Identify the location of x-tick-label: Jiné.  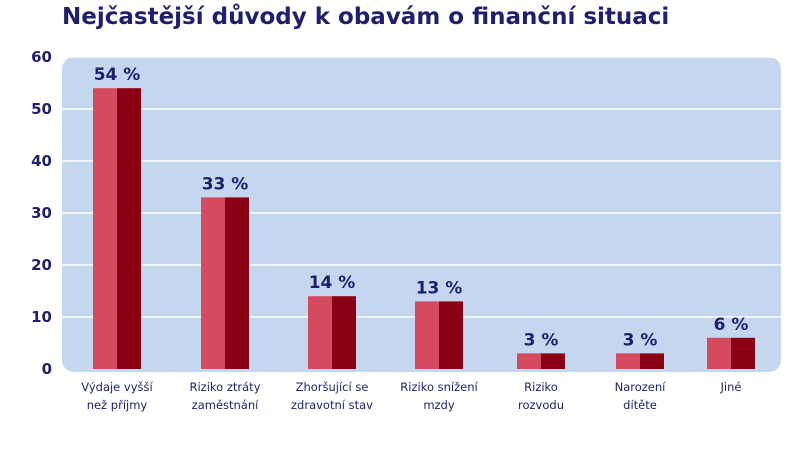
(731, 387).